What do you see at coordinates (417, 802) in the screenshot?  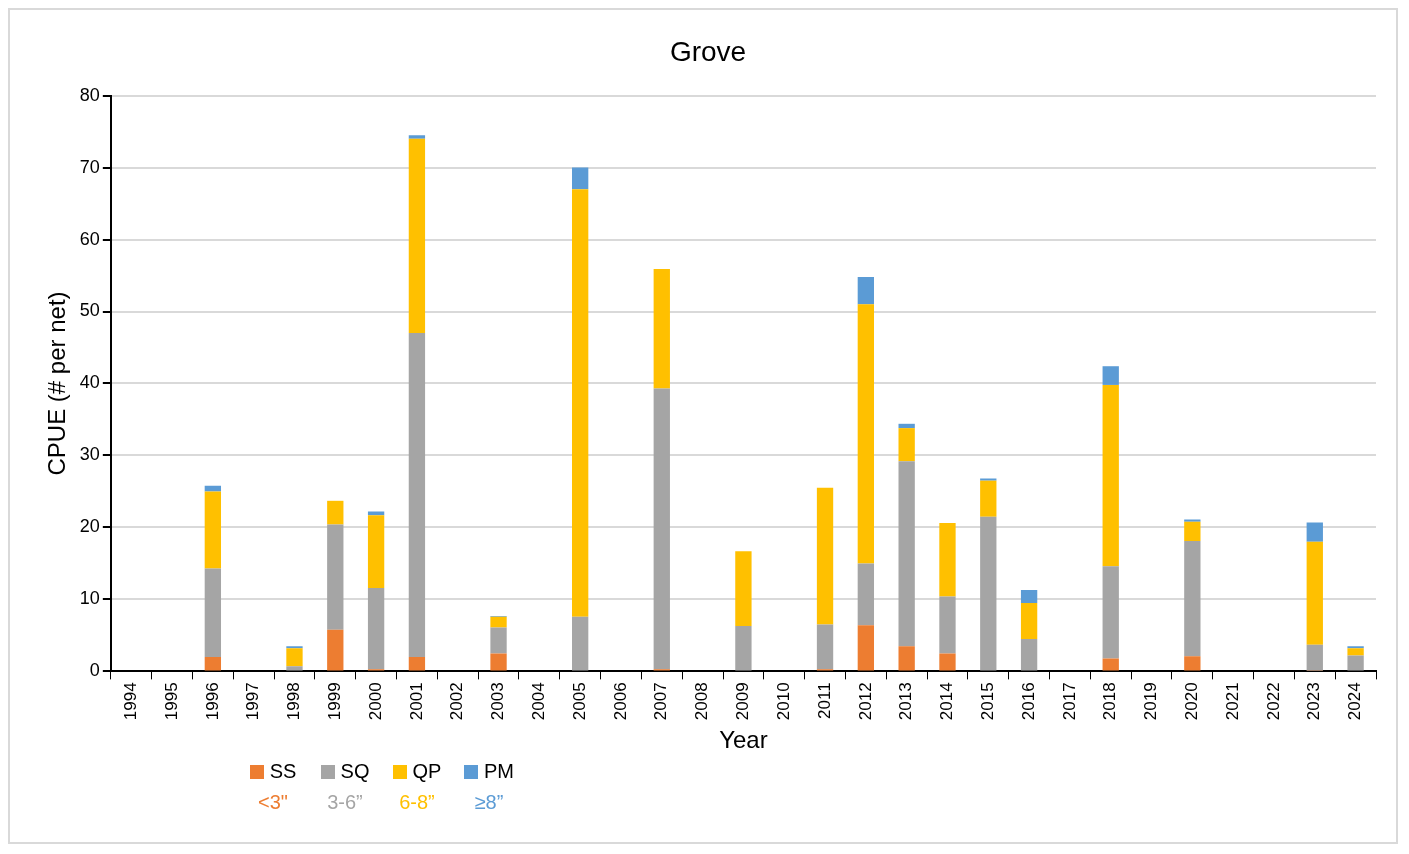 I see `text: 6-8”` at bounding box center [417, 802].